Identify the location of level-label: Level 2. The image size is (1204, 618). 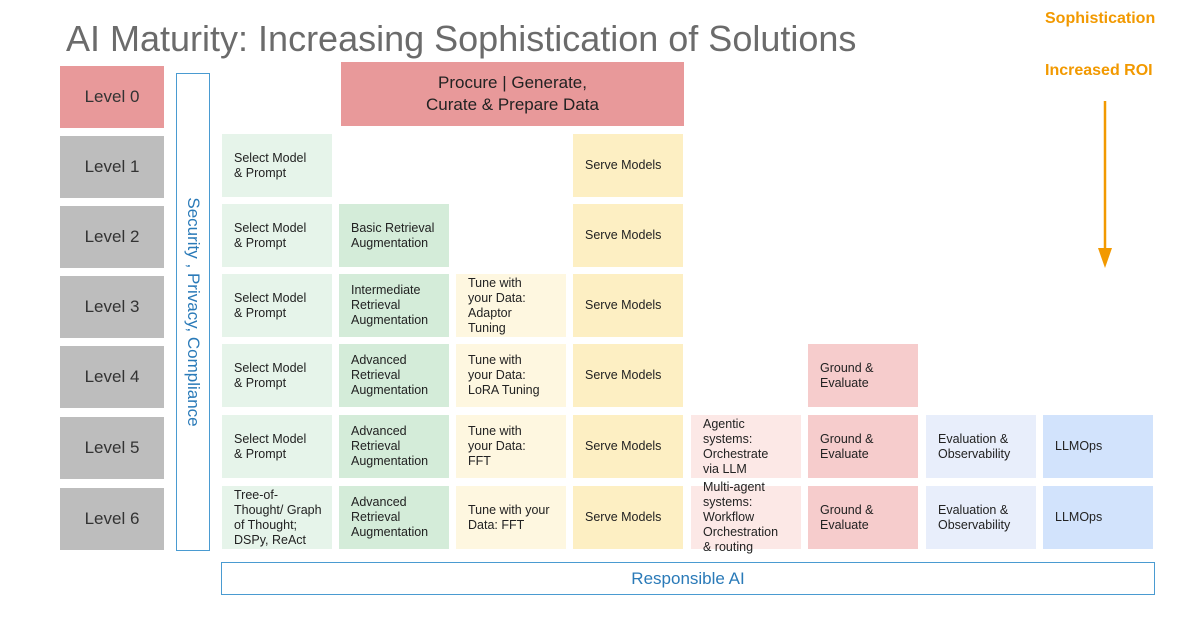
(112, 237).